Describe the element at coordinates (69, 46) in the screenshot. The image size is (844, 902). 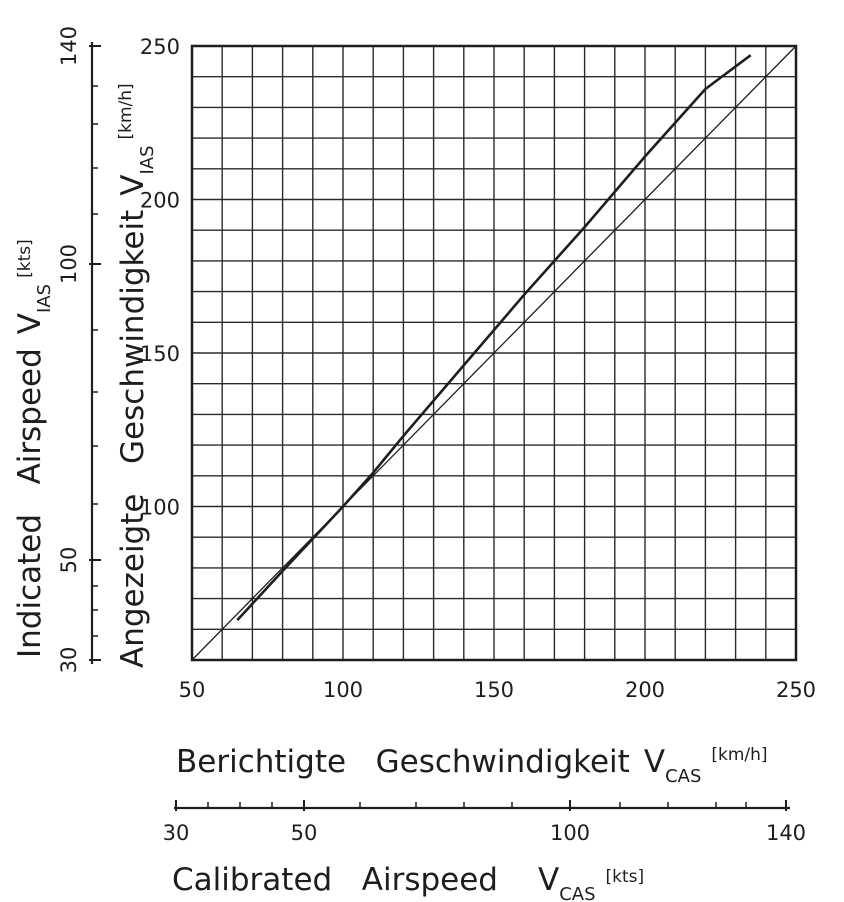
I see `secondary-y-tick-label: 140` at that location.